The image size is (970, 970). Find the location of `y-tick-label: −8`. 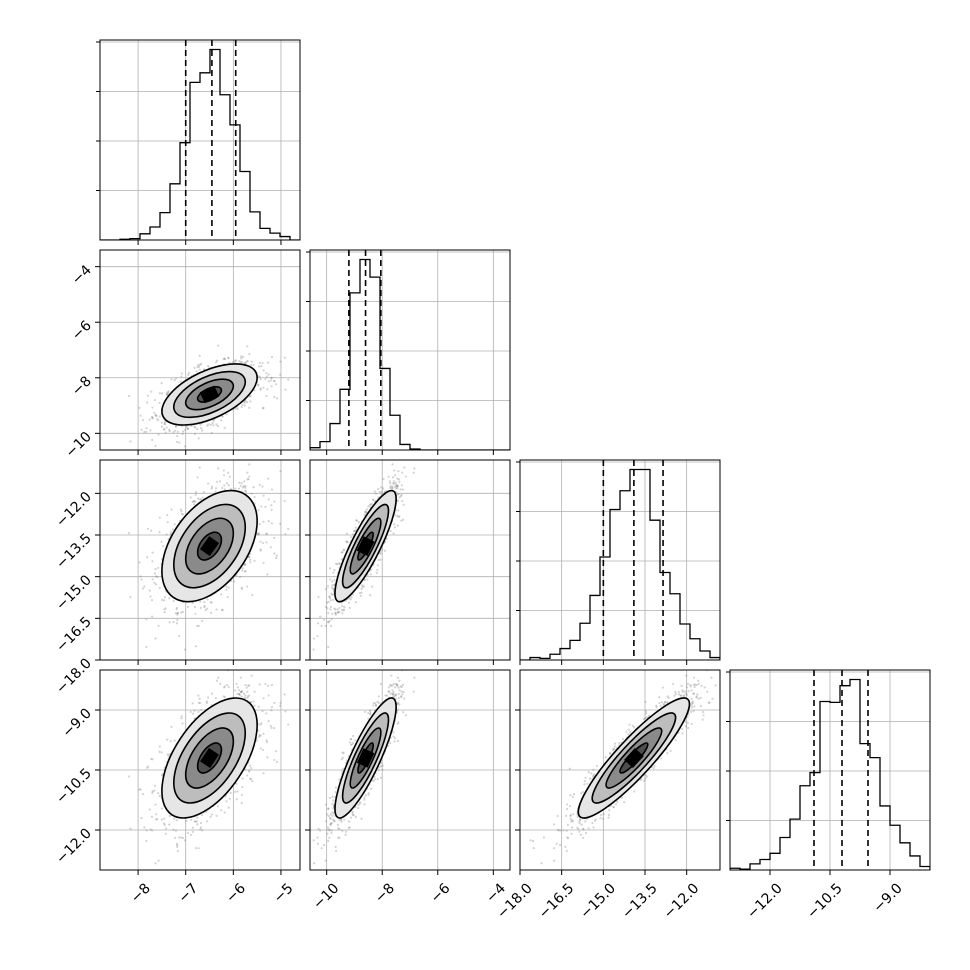

y-tick-label: −8 is located at coordinates (82, 386).